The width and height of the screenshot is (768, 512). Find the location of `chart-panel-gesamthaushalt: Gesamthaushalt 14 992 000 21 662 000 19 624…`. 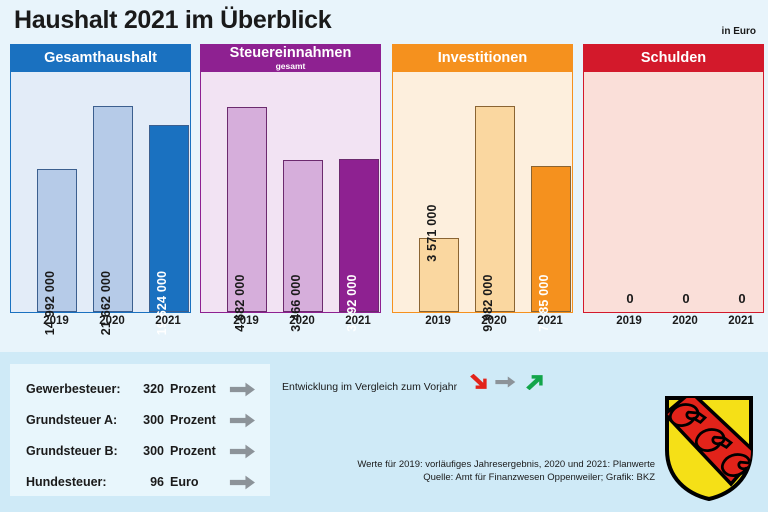

chart-panel-gesamthaushalt: Gesamthaushalt 14 992 000 21 662 000 19 624… is located at coordinates (100, 190).